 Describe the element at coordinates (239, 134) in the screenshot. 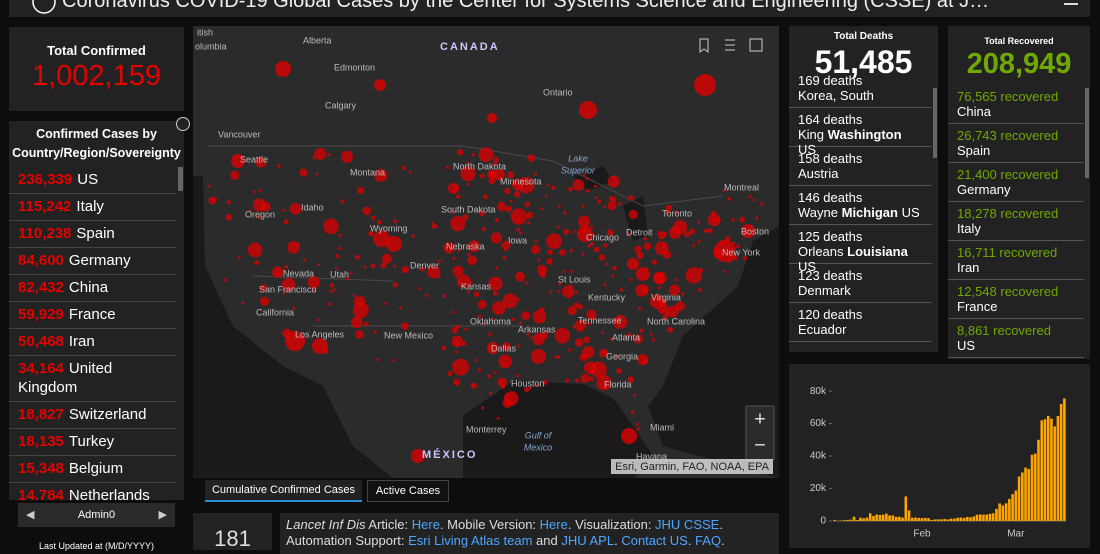

I see `map-label: Vancouver` at that location.